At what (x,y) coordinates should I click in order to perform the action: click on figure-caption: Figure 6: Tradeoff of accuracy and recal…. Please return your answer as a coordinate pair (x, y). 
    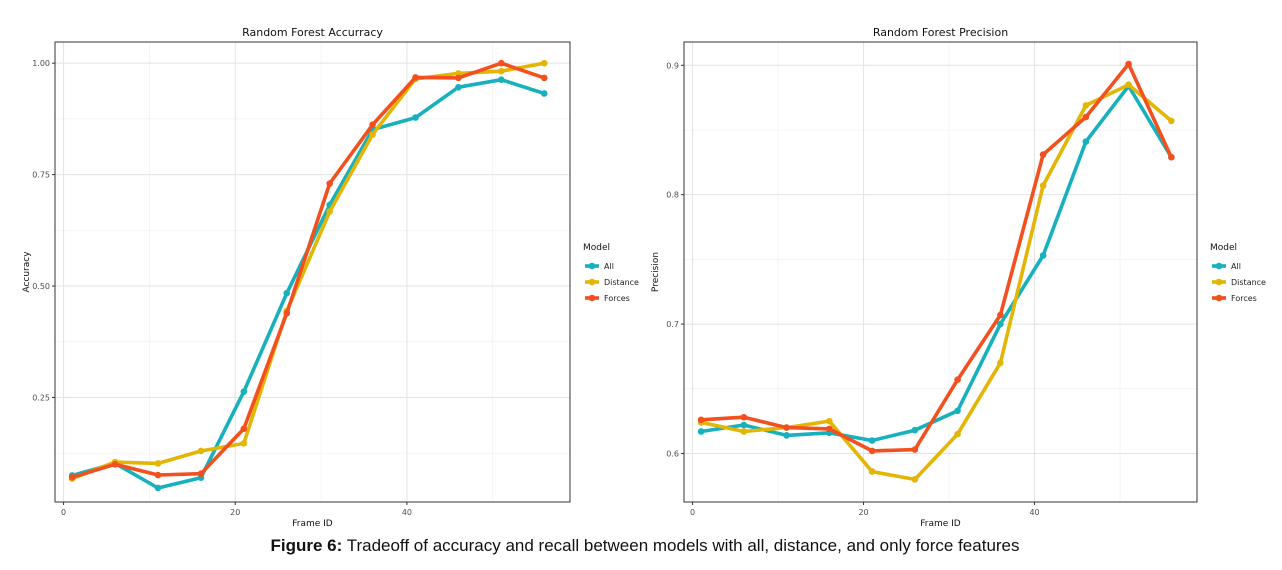
    Looking at the image, I should click on (641, 546).